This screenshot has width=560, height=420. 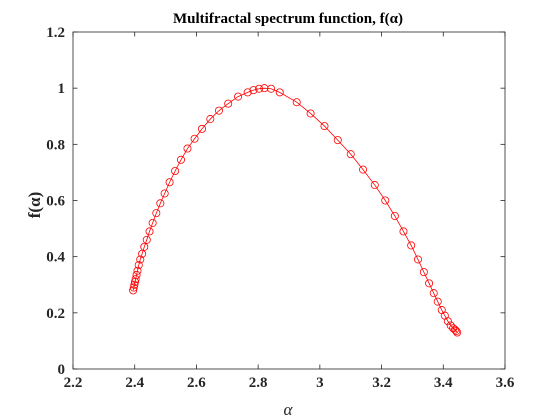 I want to click on y-tick-label: 1, so click(x=62, y=89).